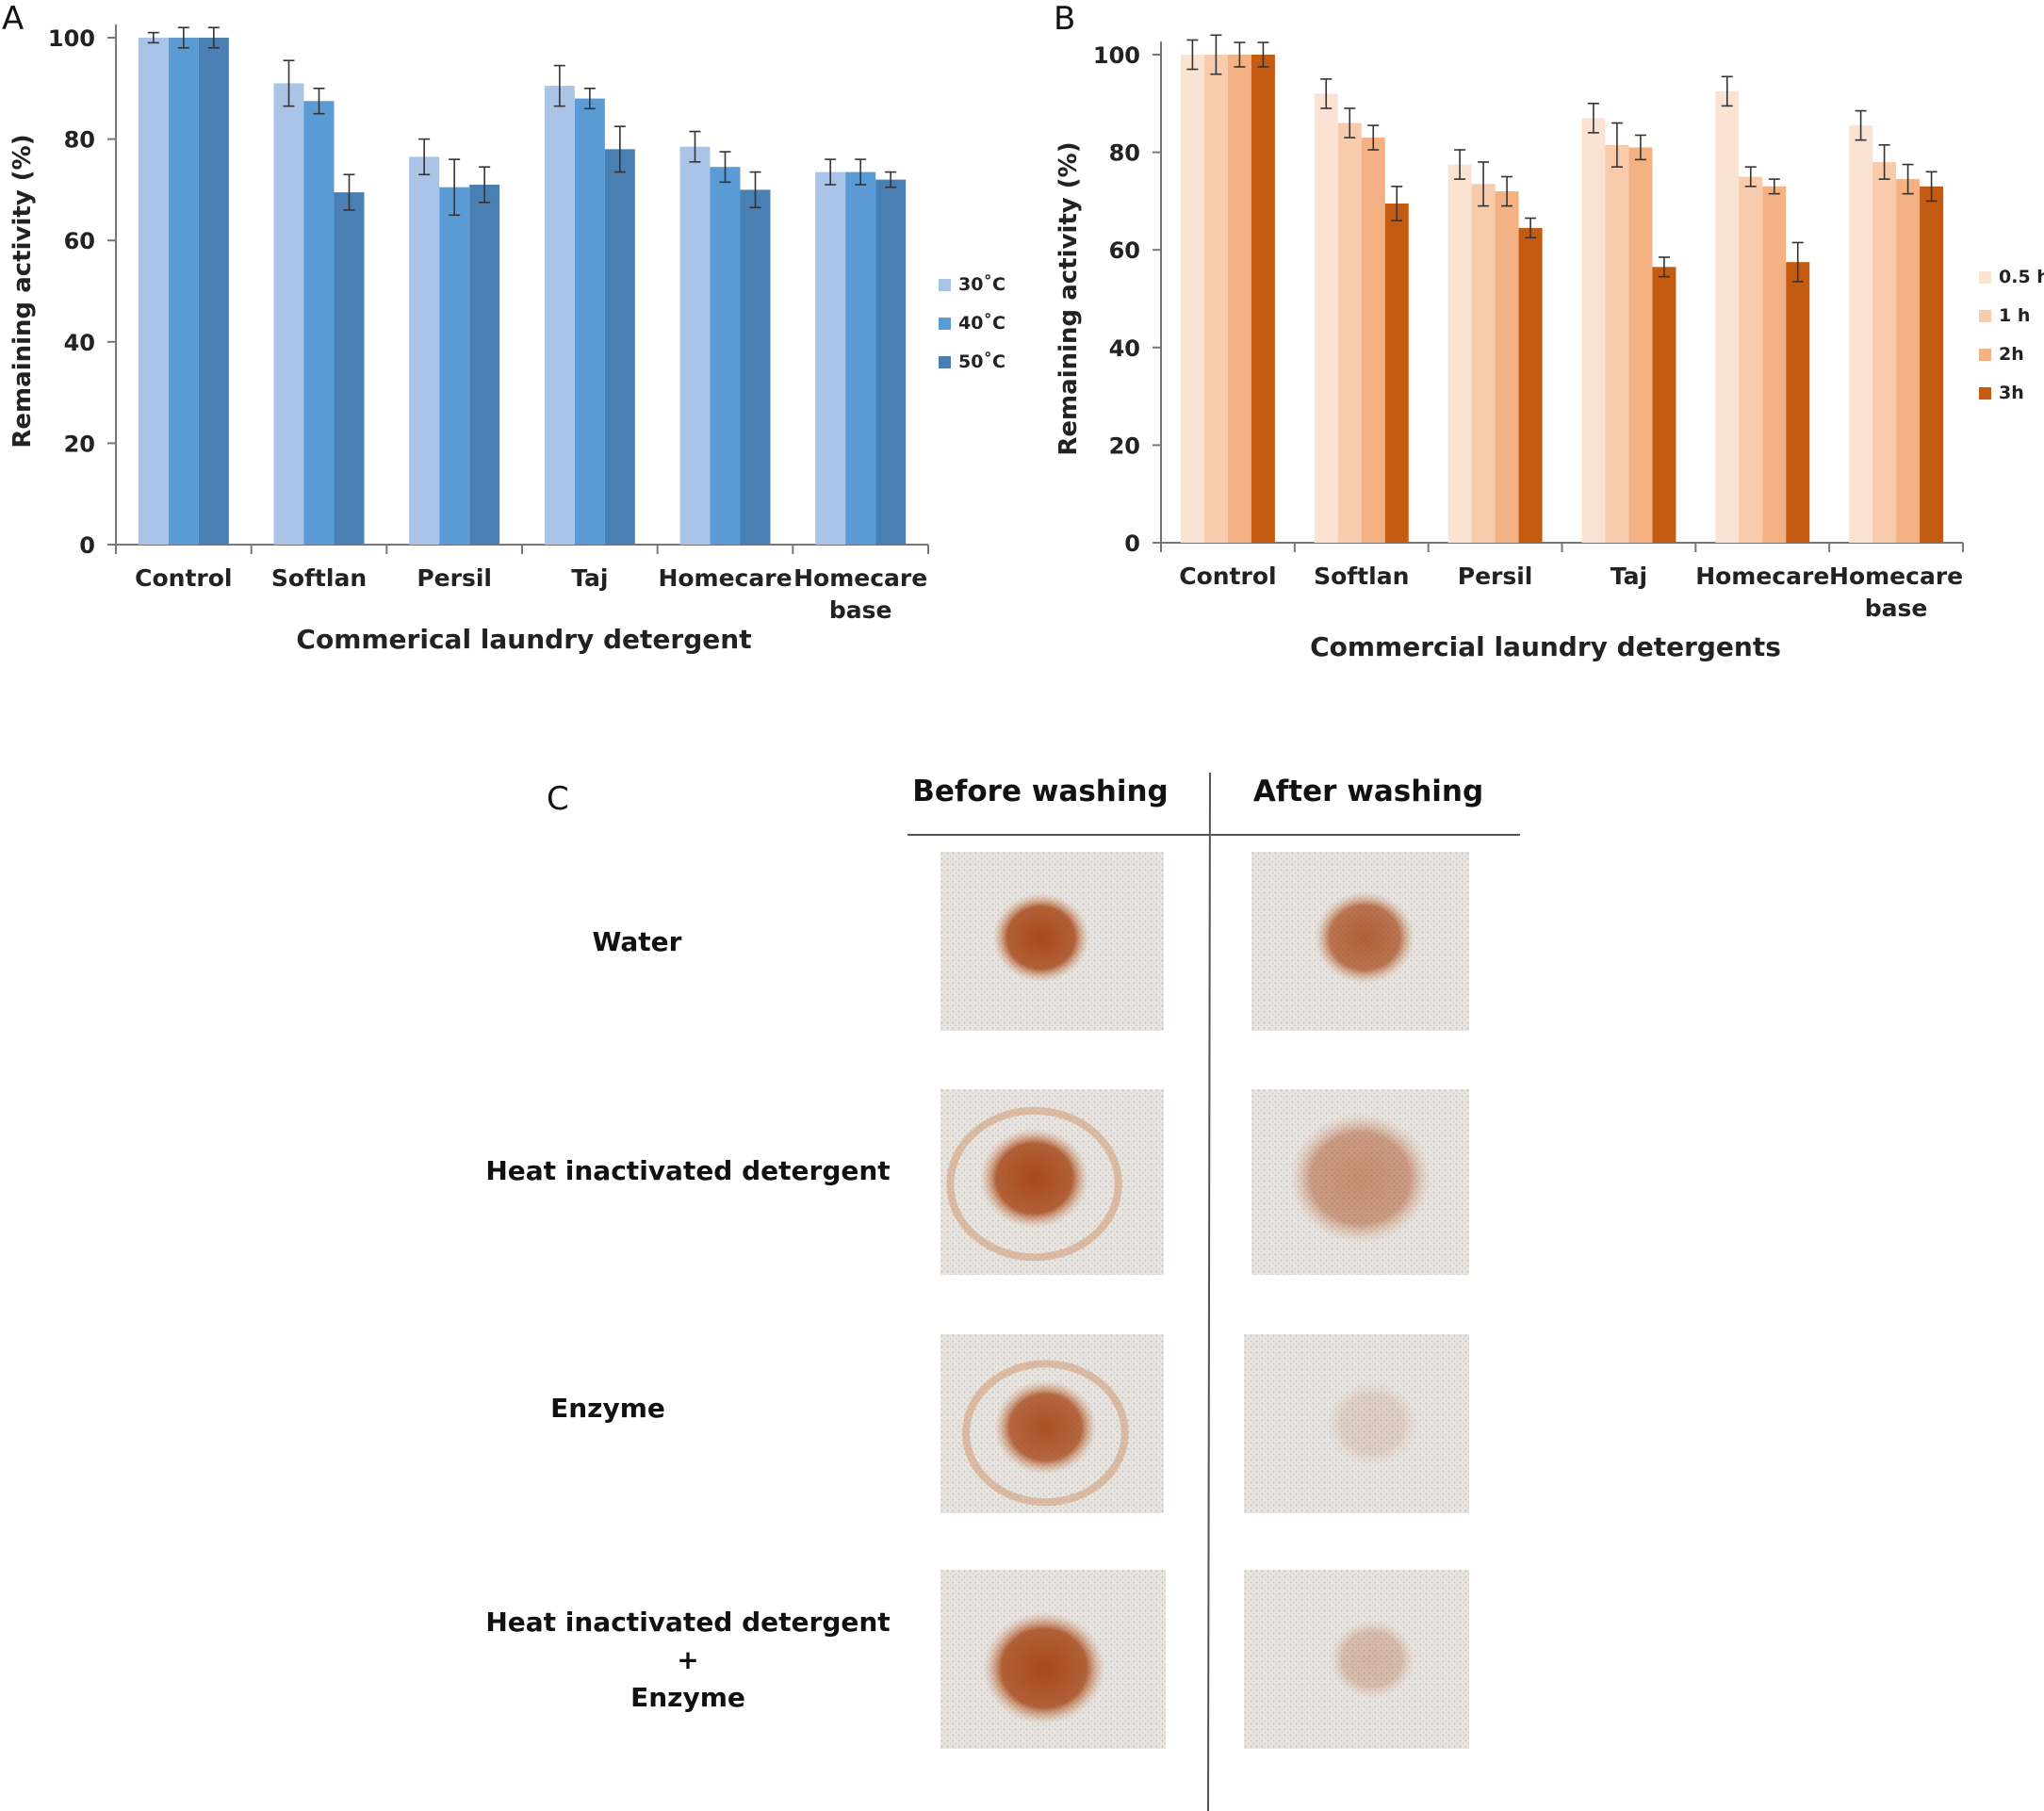 The height and width of the screenshot is (1811, 2044). Describe the element at coordinates (319, 578) in the screenshot. I see `category-label: Softlan` at that location.